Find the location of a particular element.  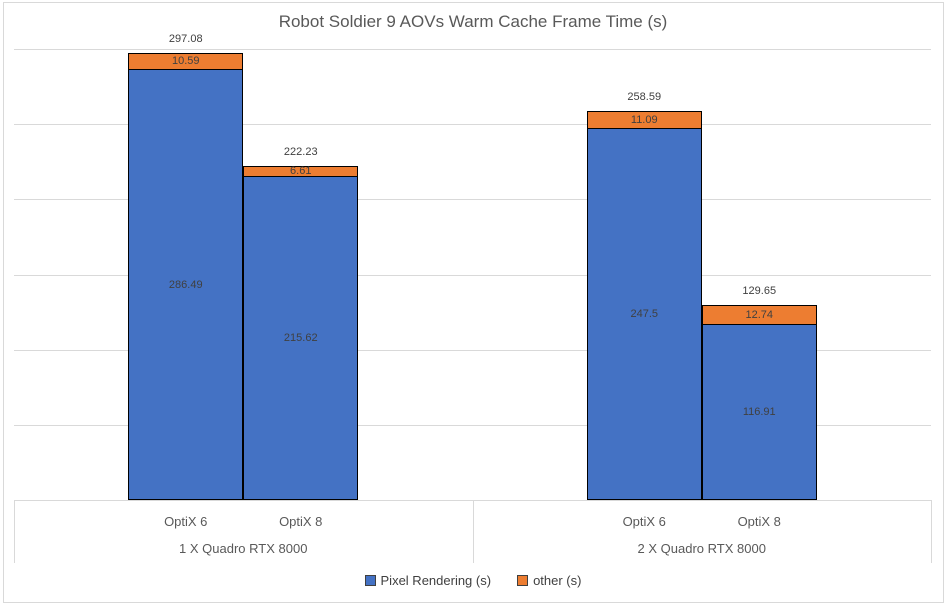

axis-group-label: 2 X Quadro RTX 8000 is located at coordinates (701, 548).